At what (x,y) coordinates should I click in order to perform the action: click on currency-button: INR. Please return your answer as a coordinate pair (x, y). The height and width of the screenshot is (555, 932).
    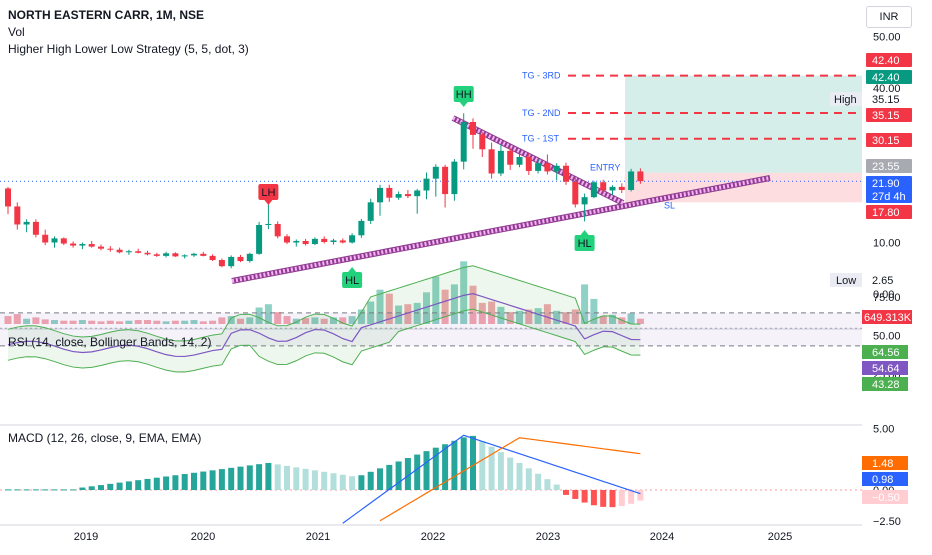
    Looking at the image, I should click on (889, 17).